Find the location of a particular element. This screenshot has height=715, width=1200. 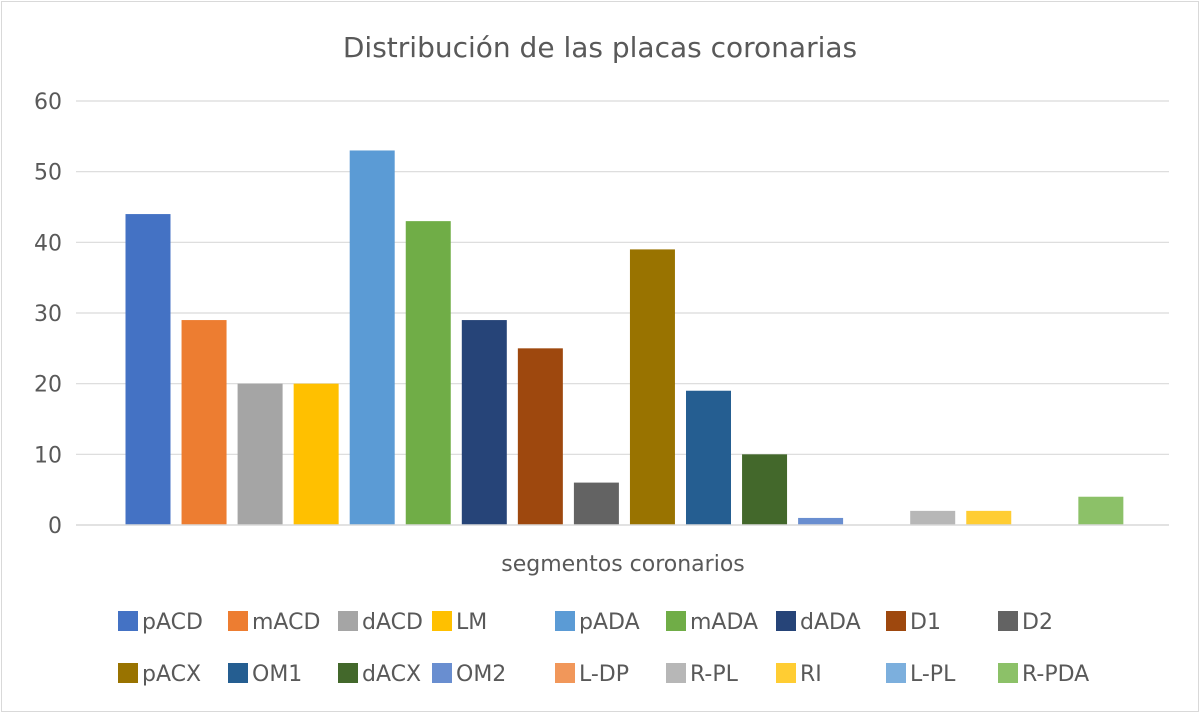

bar-r-pl is located at coordinates (933, 517).